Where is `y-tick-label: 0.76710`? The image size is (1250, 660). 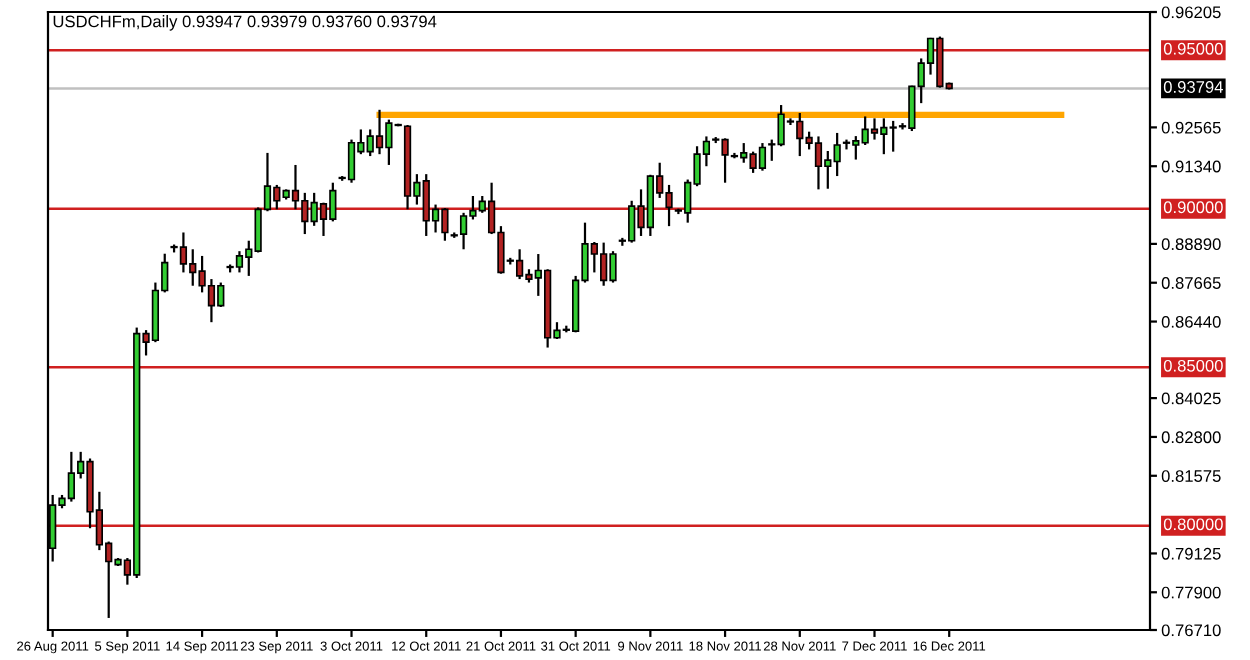 y-tick-label: 0.76710 is located at coordinates (1191, 630).